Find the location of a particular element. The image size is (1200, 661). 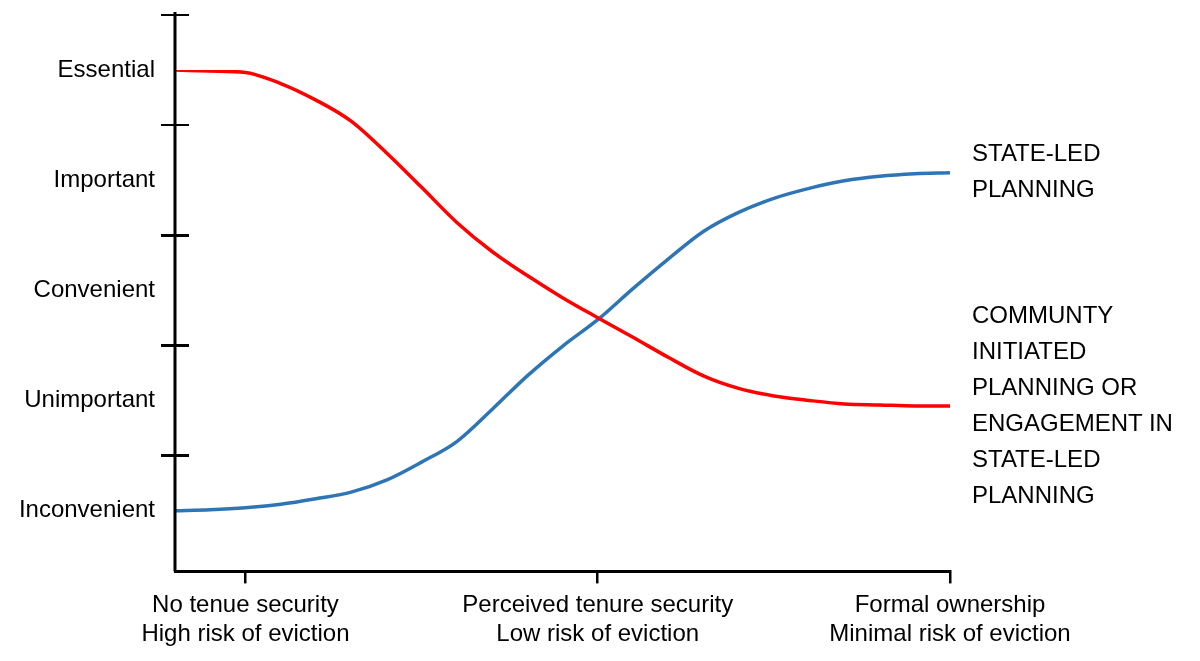

text: Essential is located at coordinates (106, 68).